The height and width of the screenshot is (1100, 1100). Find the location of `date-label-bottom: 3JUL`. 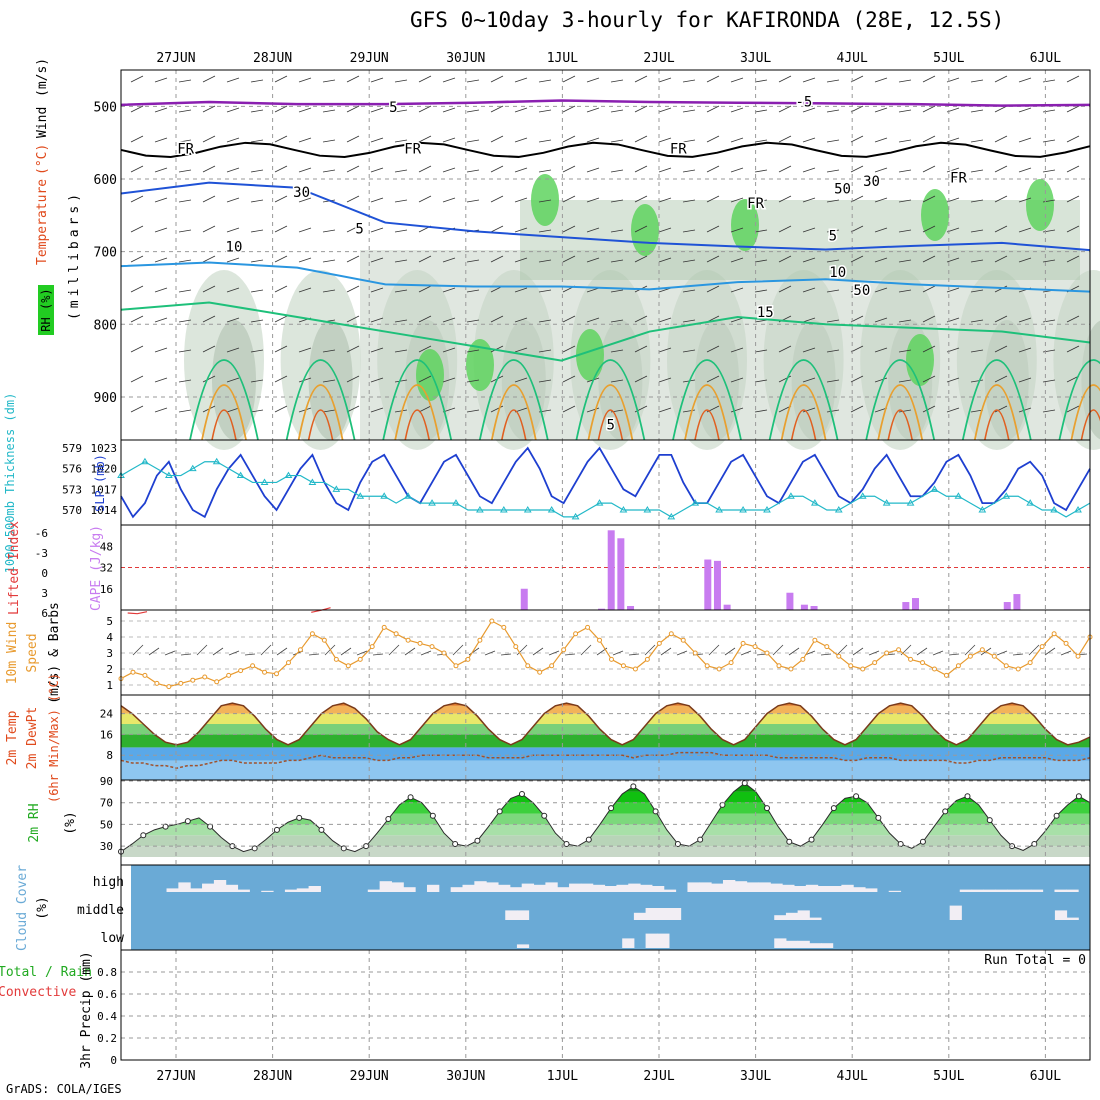

date-label-bottom: 3JUL is located at coordinates (755, 1076).